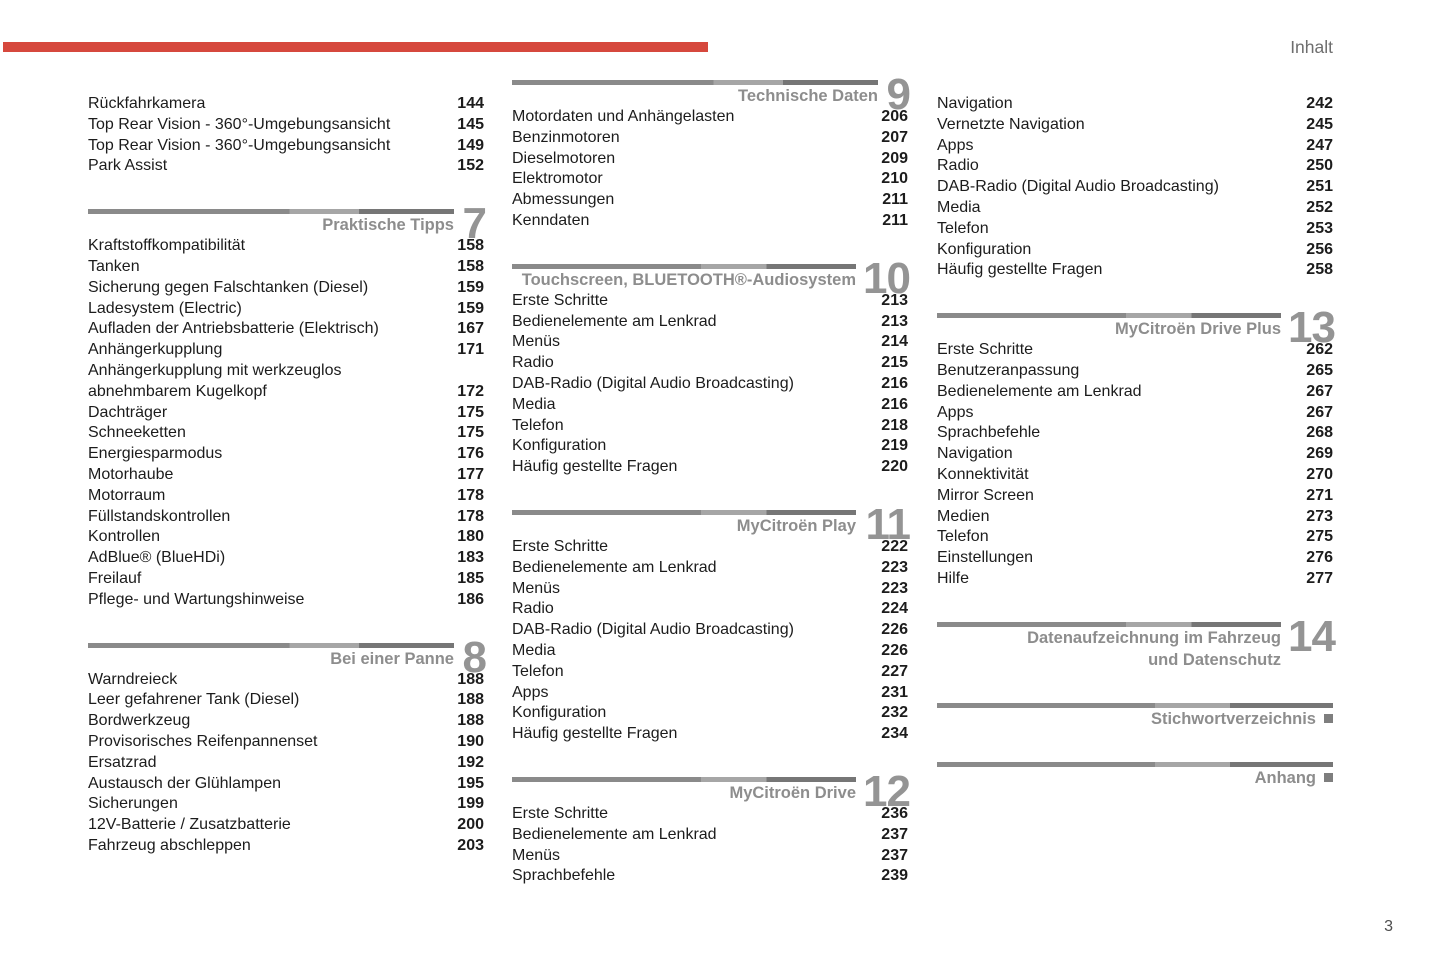 This screenshot has width=1445, height=963. Describe the element at coordinates (355, 47) in the screenshot. I see `accent-bar` at that location.